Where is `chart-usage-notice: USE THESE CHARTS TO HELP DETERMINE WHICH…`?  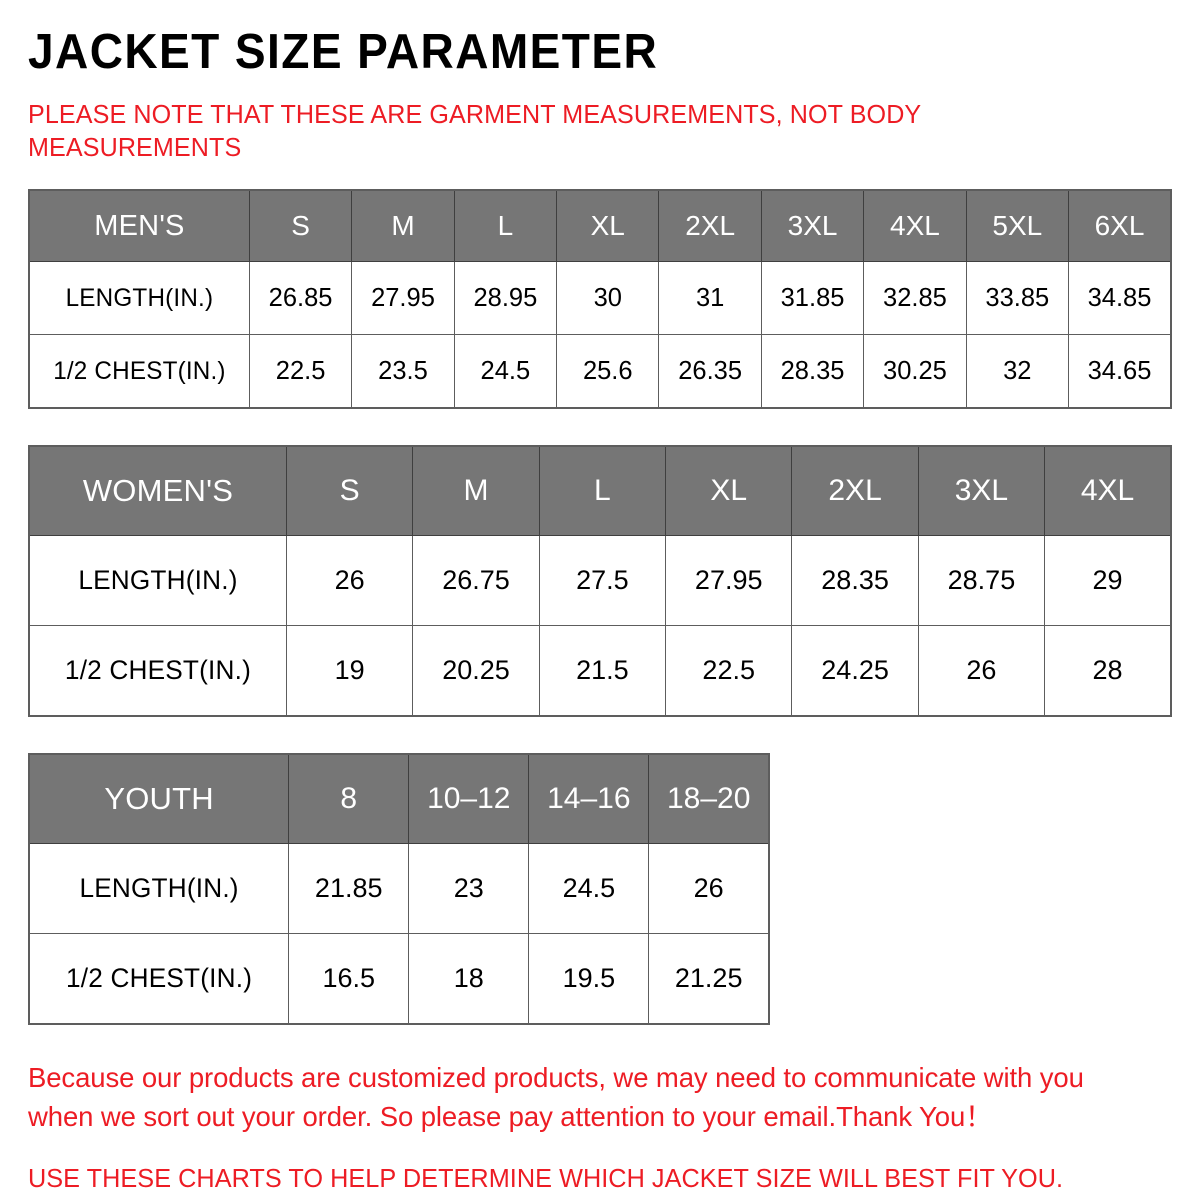
chart-usage-notice: USE THESE CHARTS TO HELP DETERMINE WHICH… is located at coordinates (546, 1179).